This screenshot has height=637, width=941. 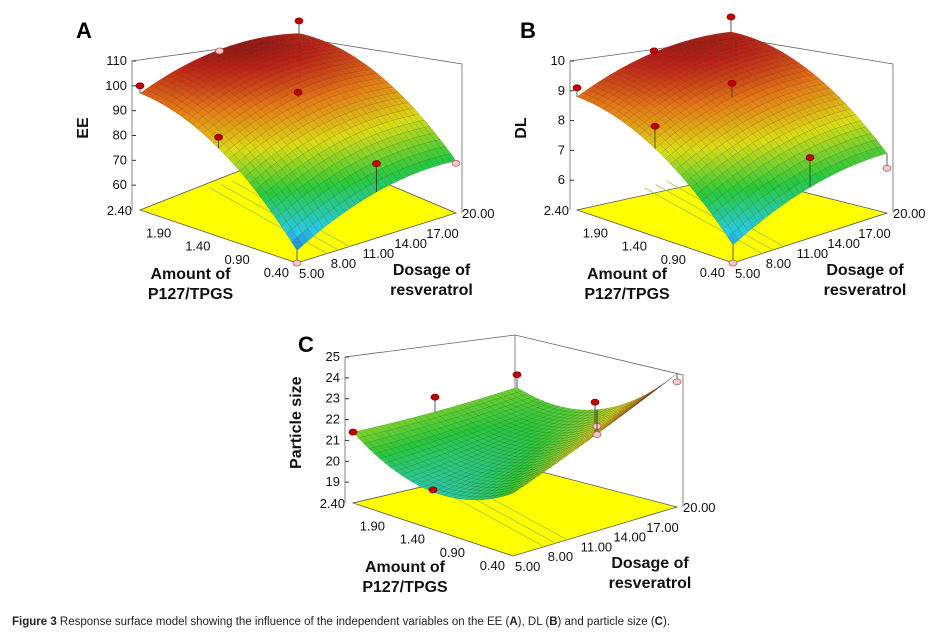 I want to click on x-tick-label: 1.90, so click(x=158, y=232).